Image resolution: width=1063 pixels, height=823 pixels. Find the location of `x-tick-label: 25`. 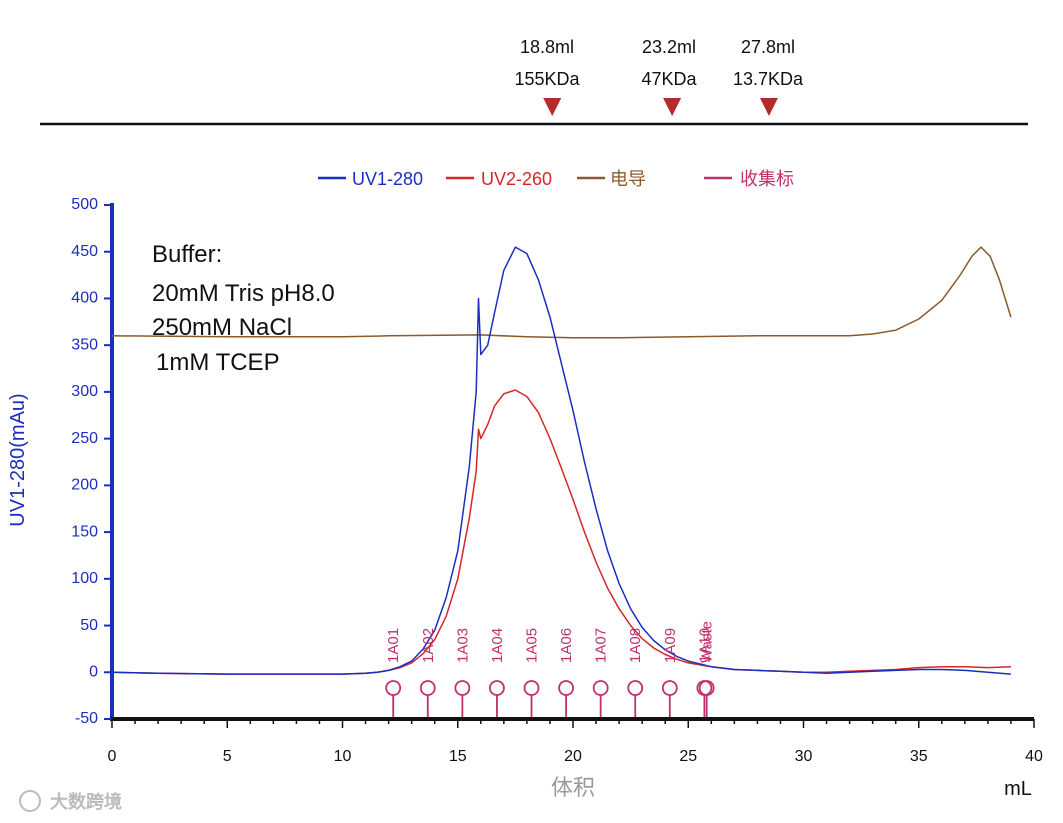

x-tick-label: 25 is located at coordinates (688, 756).